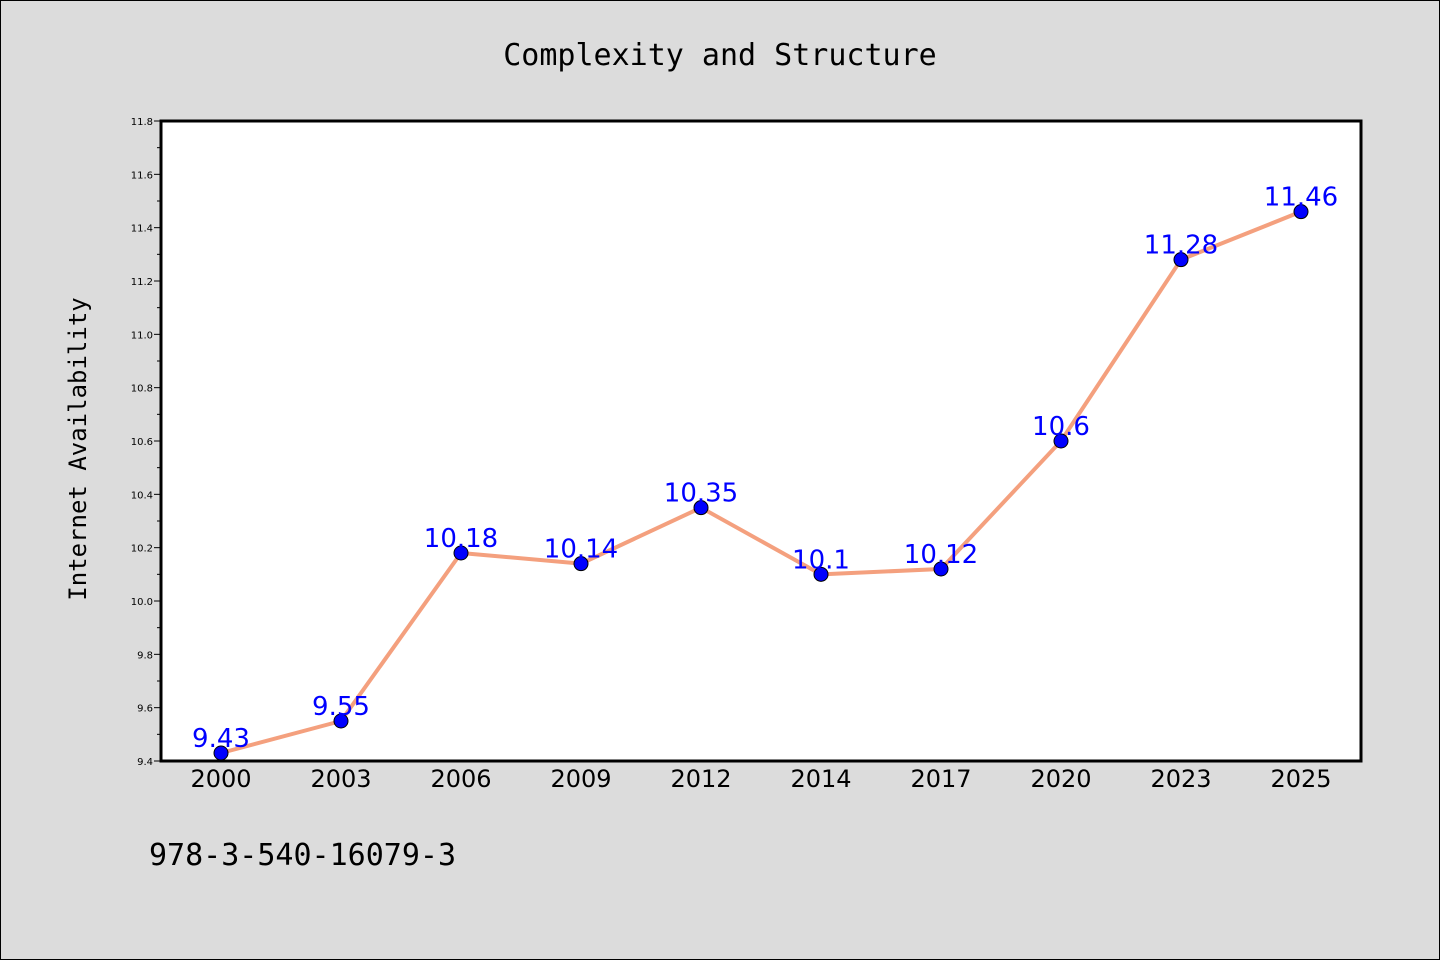 The height and width of the screenshot is (960, 1440). What do you see at coordinates (142, 175) in the screenshot?
I see `y-tick-label: 11.6` at bounding box center [142, 175].